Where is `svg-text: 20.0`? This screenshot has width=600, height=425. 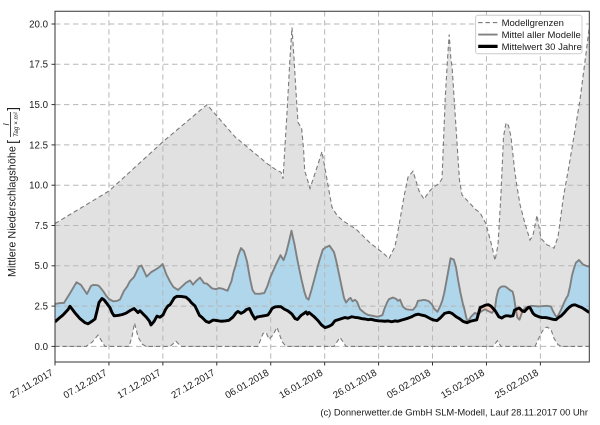 svg-text: 20.0 is located at coordinates (38, 24).